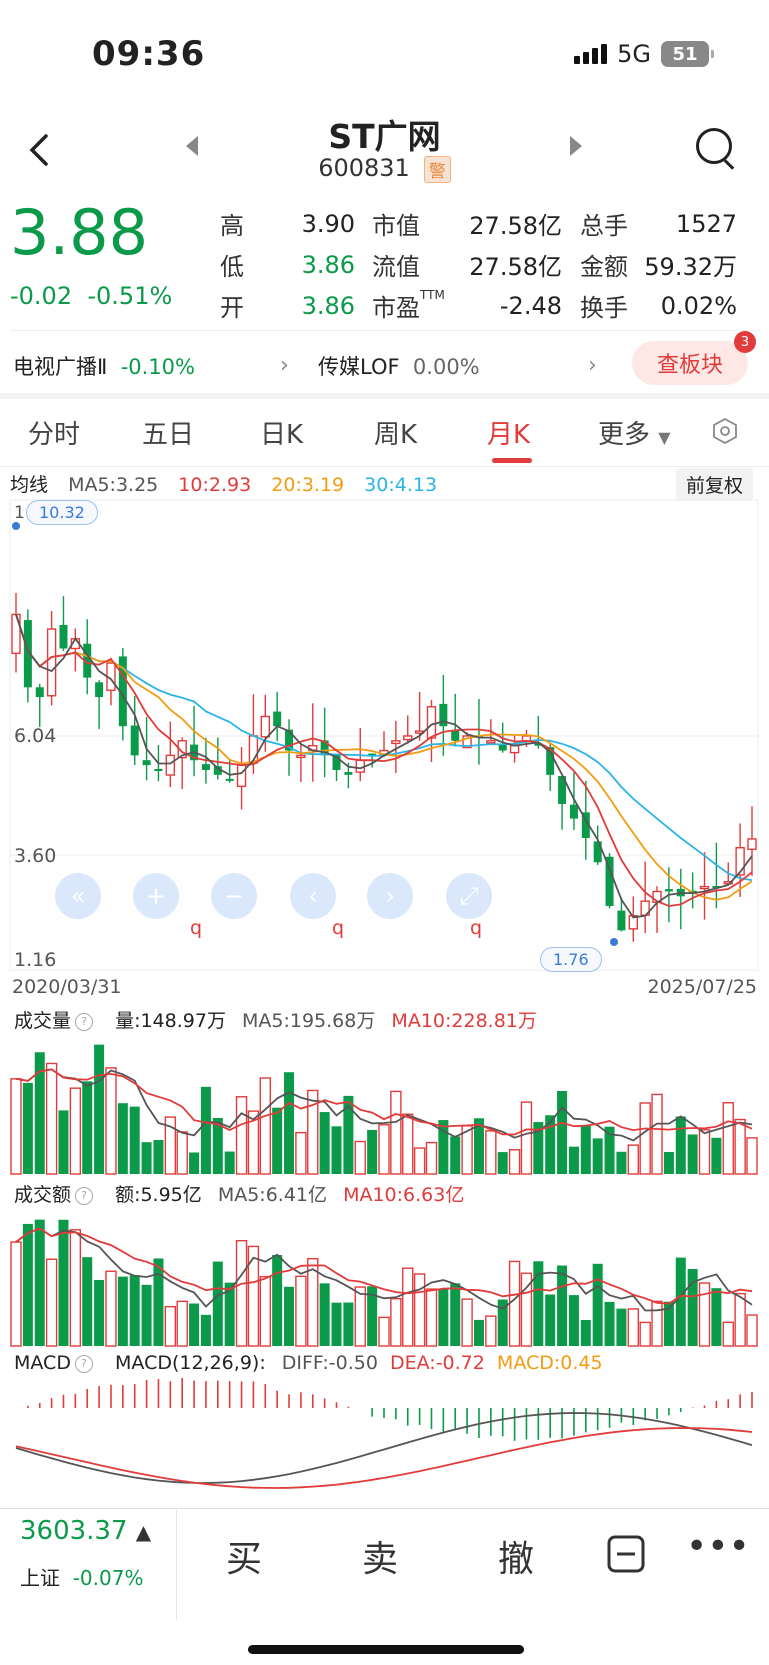  Describe the element at coordinates (328, 305) in the screenshot. I see `value-open: 3.86` at that location.